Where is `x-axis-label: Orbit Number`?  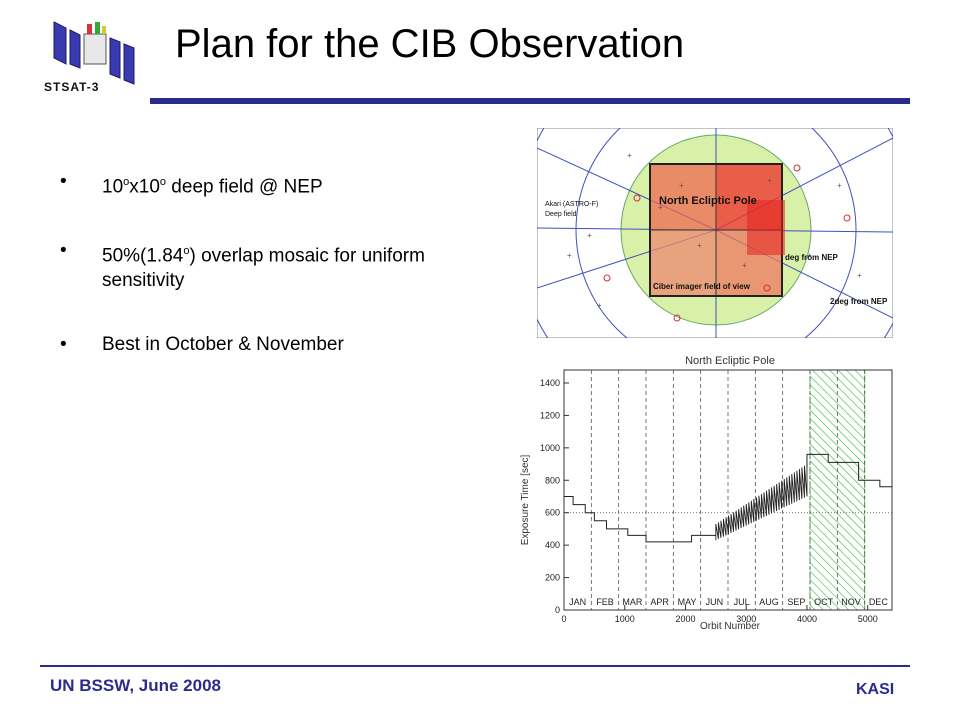 x-axis-label: Orbit Number is located at coordinates (730, 626).